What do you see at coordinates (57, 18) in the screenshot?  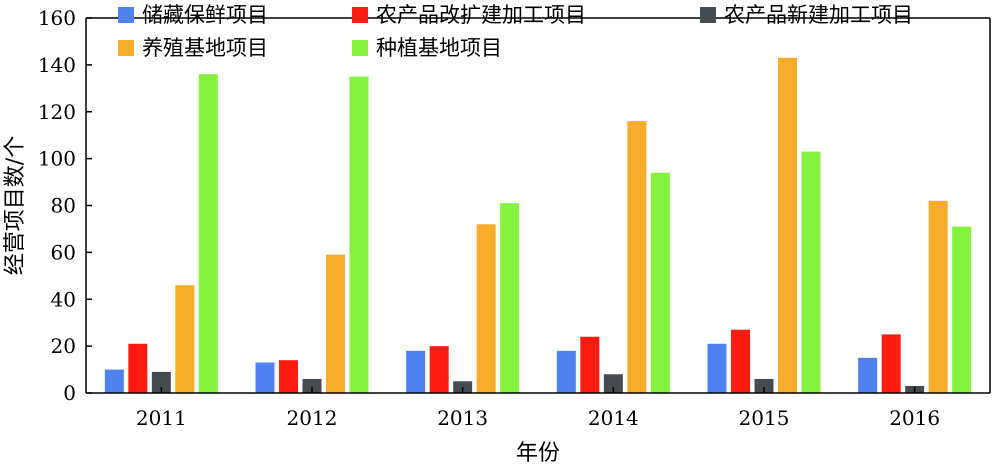 I see `y-tick-label: 160` at bounding box center [57, 18].